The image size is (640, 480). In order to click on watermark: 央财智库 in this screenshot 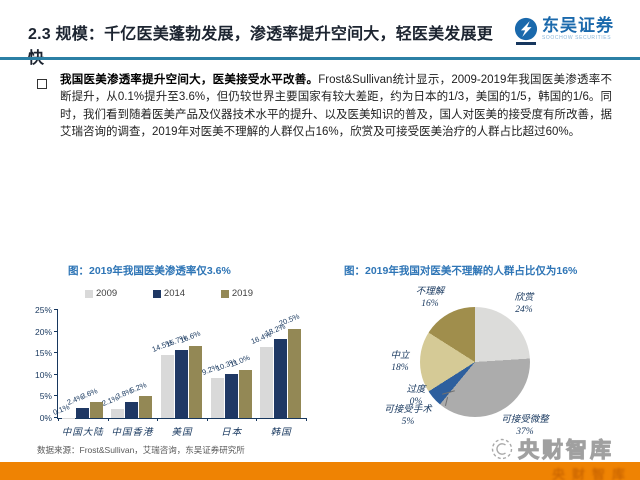, I will do `click(552, 449)`.